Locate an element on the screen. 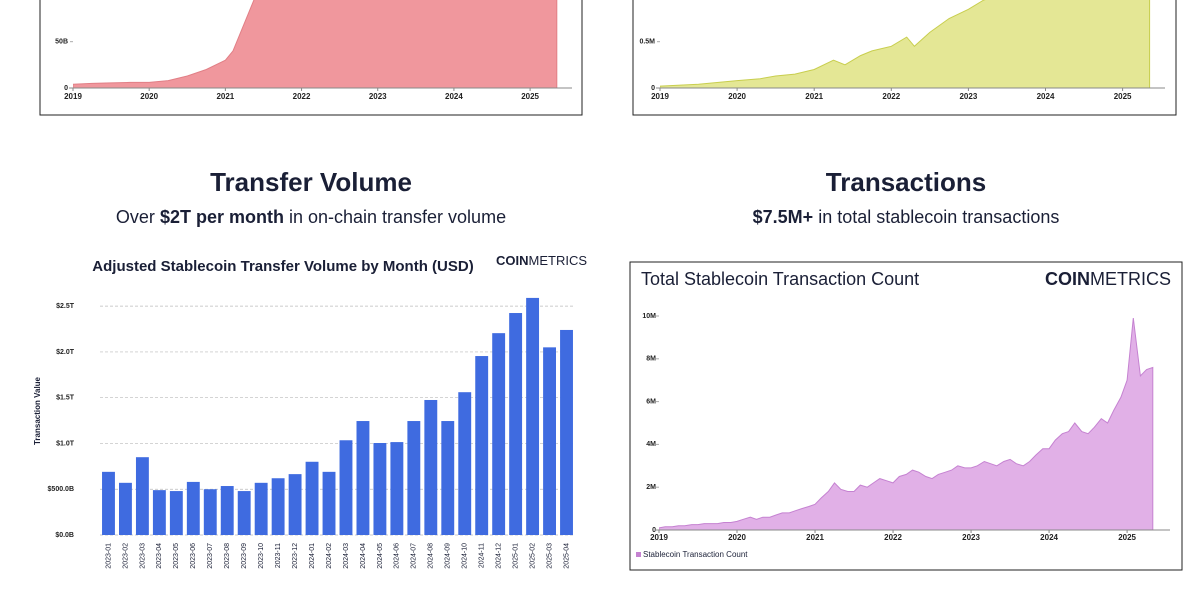  x-tick-label: 2024-08 is located at coordinates (431, 556).